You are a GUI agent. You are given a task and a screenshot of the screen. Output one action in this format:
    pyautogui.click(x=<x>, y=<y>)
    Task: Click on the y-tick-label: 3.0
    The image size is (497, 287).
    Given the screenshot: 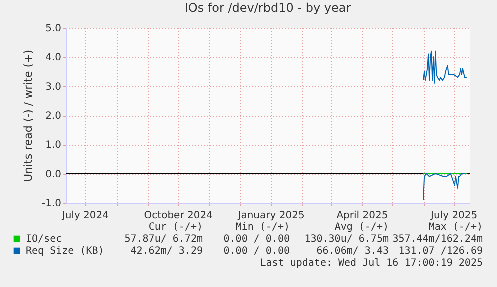 What is the action you would take?
    pyautogui.click(x=54, y=87)
    